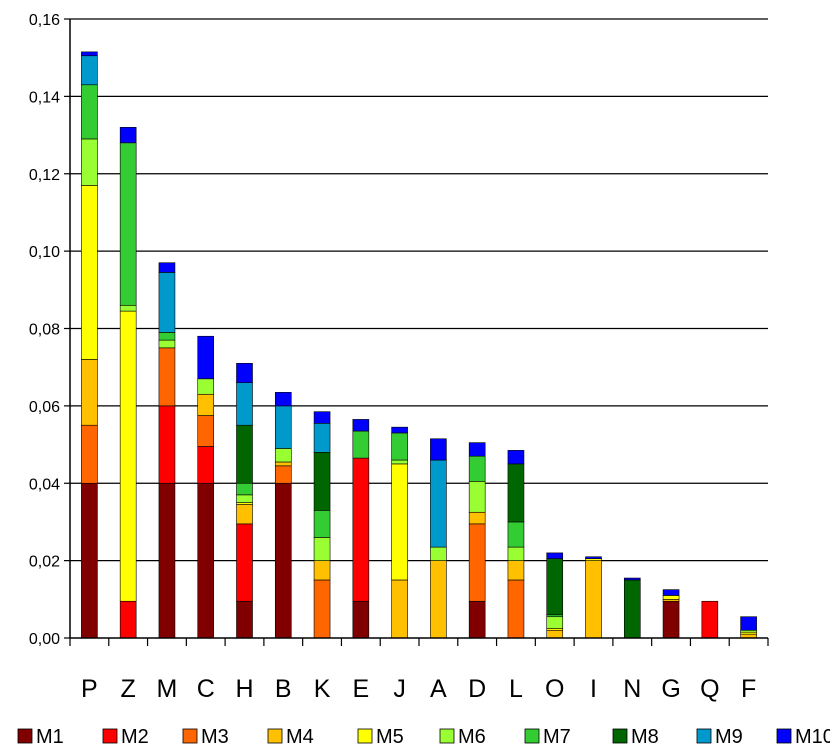 The image size is (830, 751). What do you see at coordinates (438, 599) in the screenshot?
I see `bar-segment-A-M4` at bounding box center [438, 599].